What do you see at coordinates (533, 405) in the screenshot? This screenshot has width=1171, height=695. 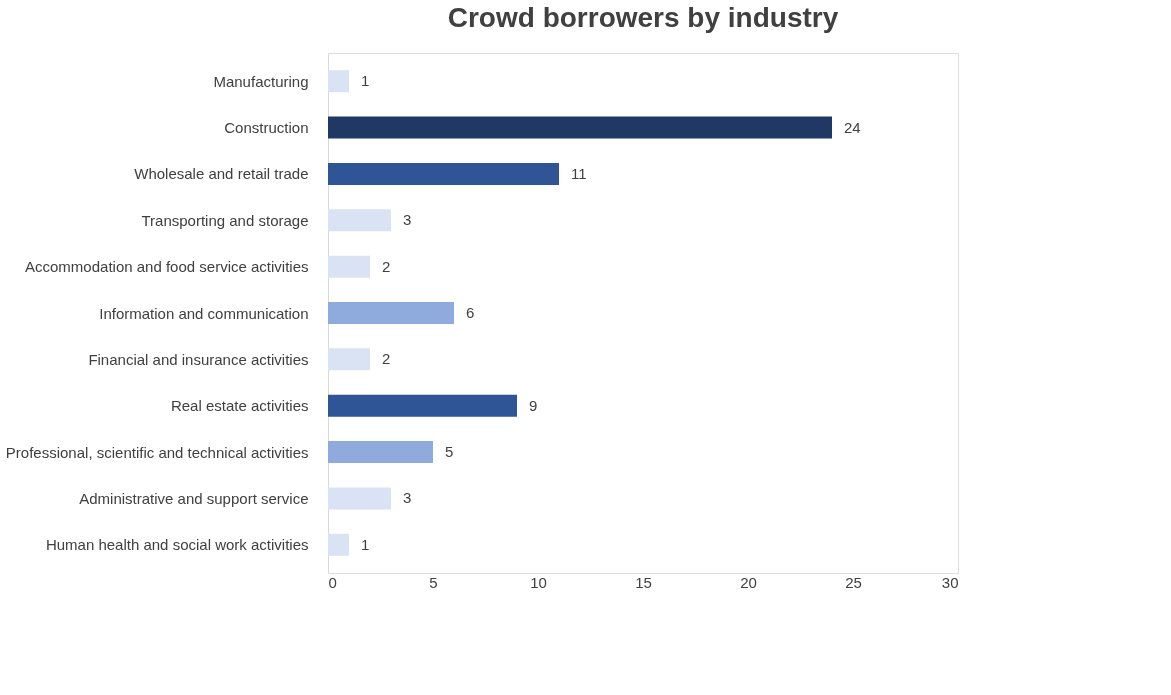 I see `data-label: 9` at bounding box center [533, 405].